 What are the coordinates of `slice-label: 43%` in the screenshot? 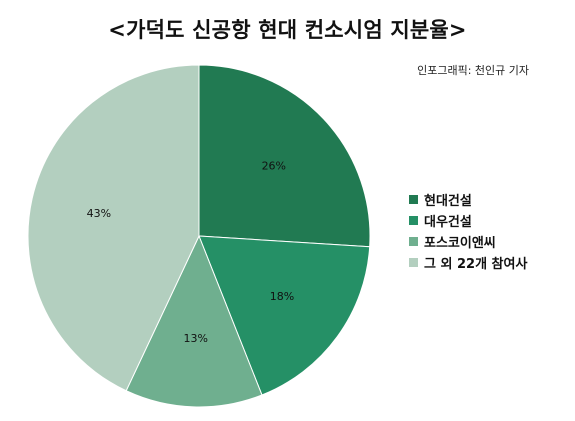 It's located at (99, 213).